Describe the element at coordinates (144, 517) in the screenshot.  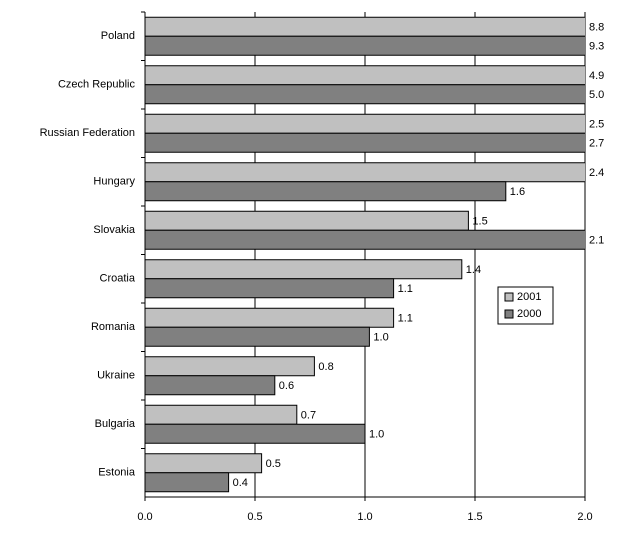
I see `x-tick-label: 0.0` at that location.